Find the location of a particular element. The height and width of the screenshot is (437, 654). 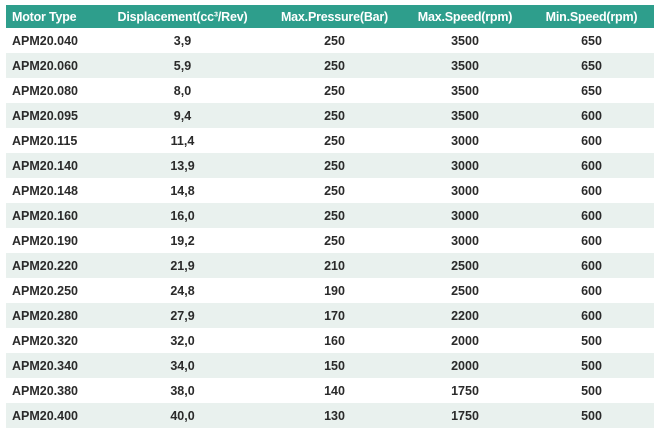

table-row: APM20.280 27,9 170 2200 600 is located at coordinates (330, 315).